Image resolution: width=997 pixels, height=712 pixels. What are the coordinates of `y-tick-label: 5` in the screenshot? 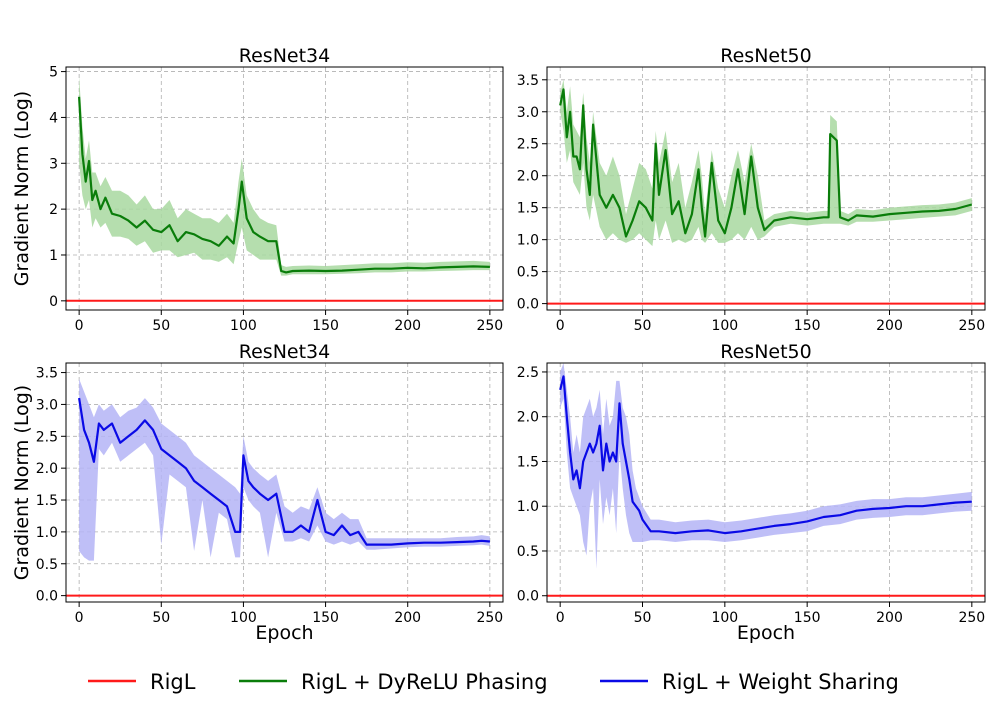 It's located at (53, 73).